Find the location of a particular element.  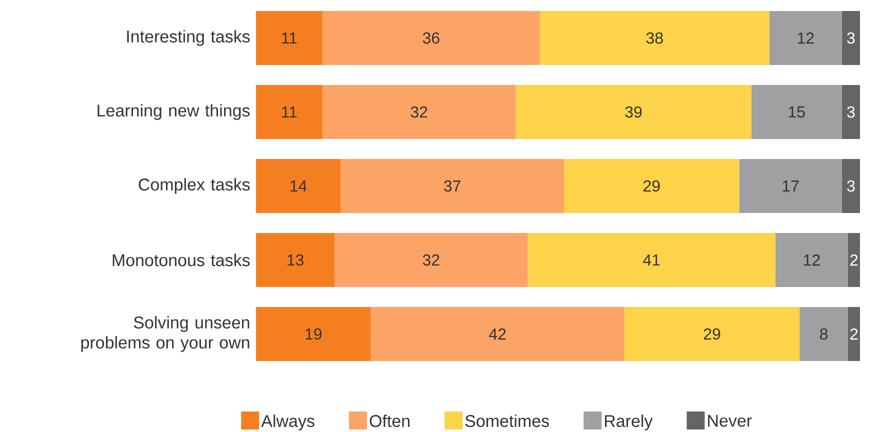

data-label: 8 is located at coordinates (824, 334).